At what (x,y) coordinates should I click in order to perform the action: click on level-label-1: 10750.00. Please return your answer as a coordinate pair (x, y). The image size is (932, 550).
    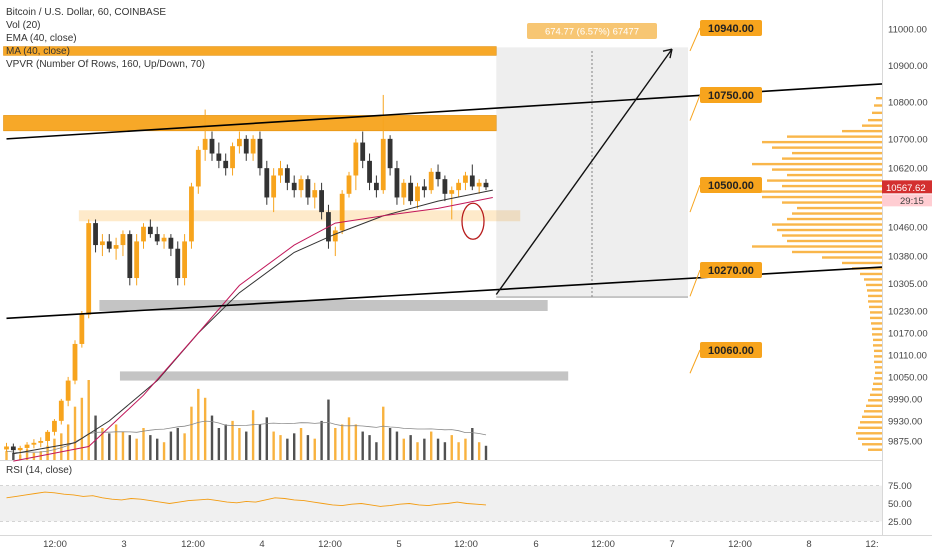
    Looking at the image, I should click on (731, 96).